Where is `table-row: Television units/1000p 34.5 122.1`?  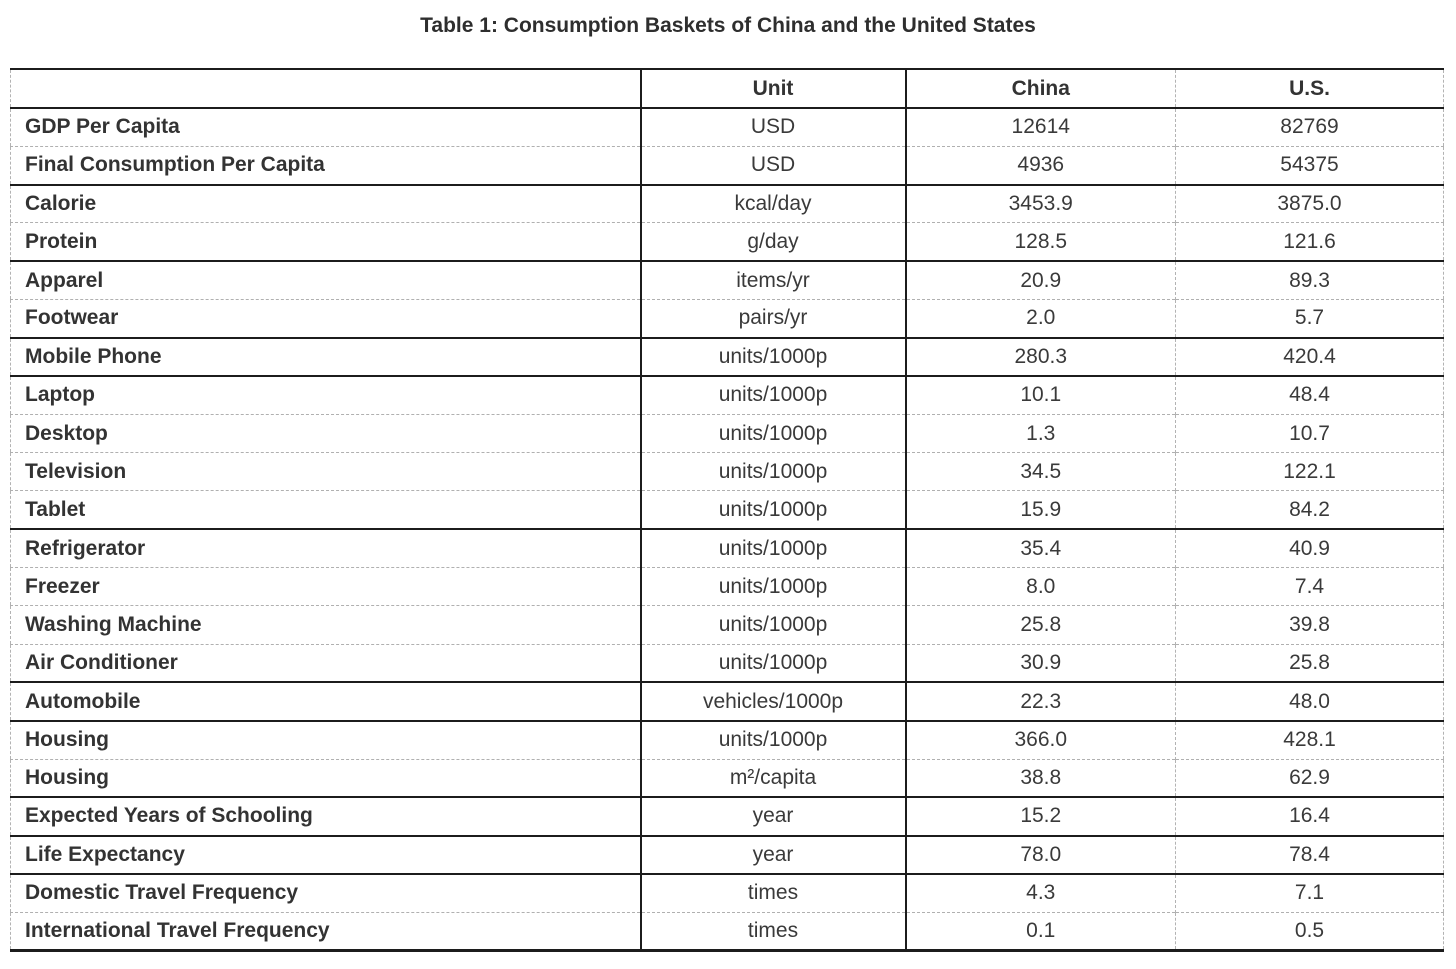 table-row: Television units/1000p 34.5 122.1 is located at coordinates (727, 471).